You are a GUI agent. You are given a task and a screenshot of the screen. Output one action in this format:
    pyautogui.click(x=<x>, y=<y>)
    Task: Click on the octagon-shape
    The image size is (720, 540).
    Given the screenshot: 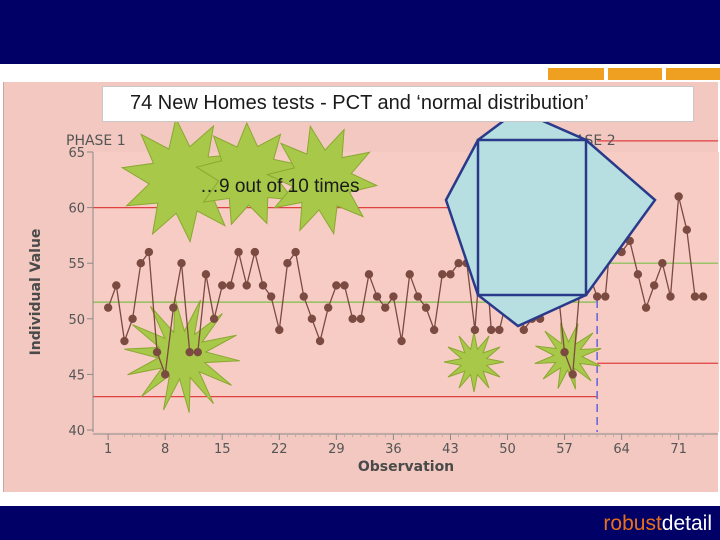 What is the action you would take?
    pyautogui.click(x=550, y=218)
    